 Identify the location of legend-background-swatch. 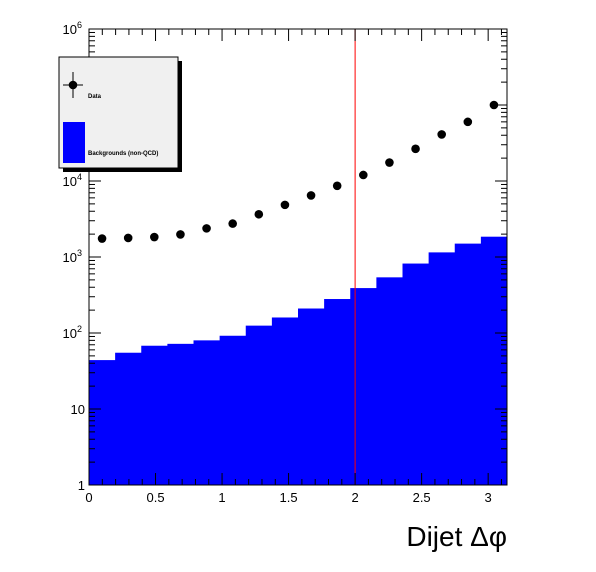
(74, 142).